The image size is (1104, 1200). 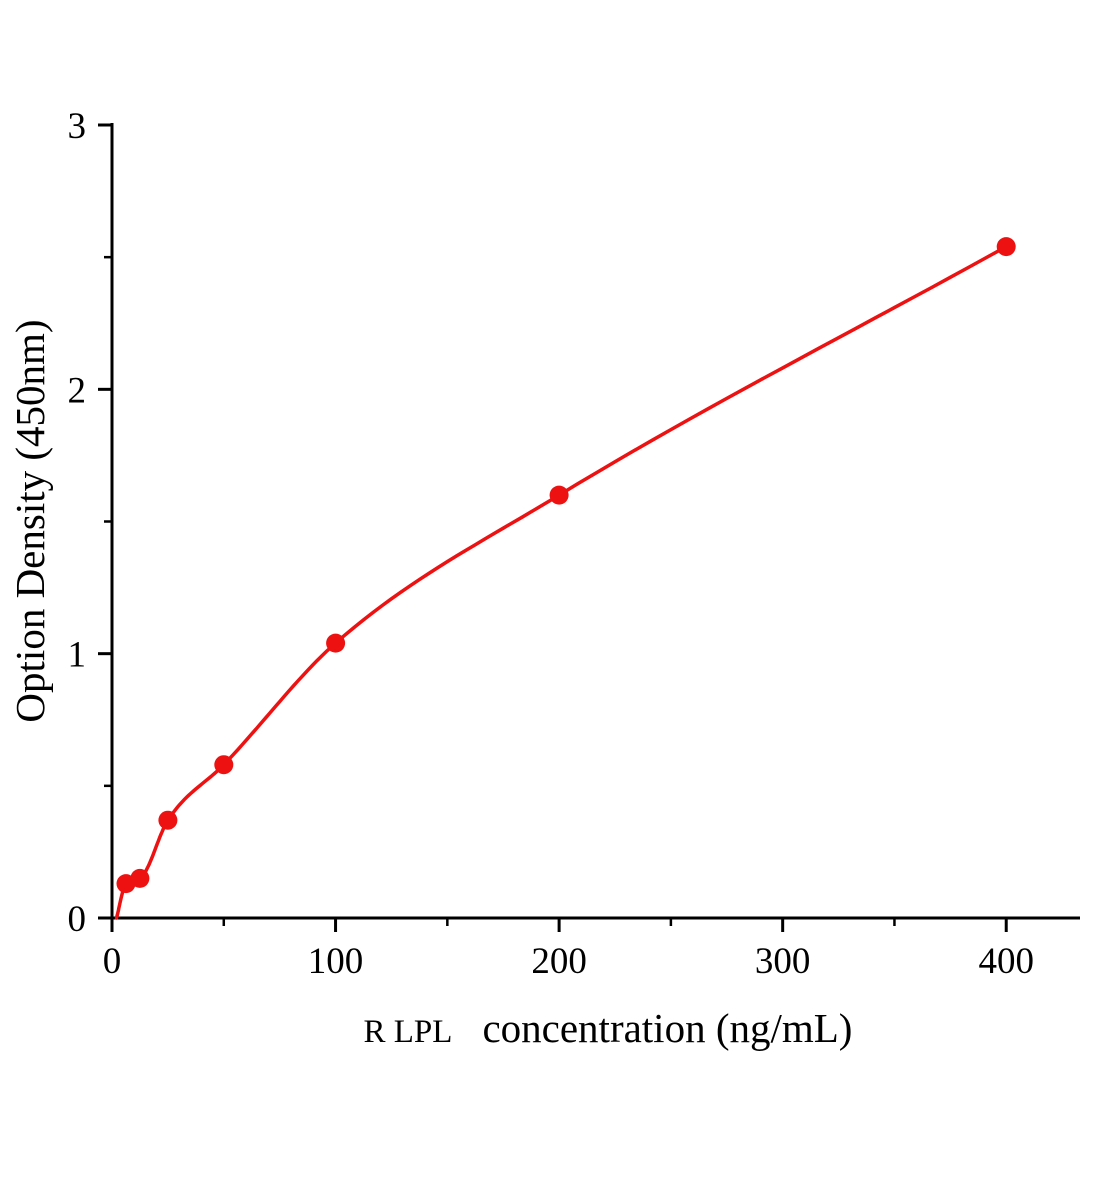 I want to click on y-tick-label: 3, so click(x=77, y=126).